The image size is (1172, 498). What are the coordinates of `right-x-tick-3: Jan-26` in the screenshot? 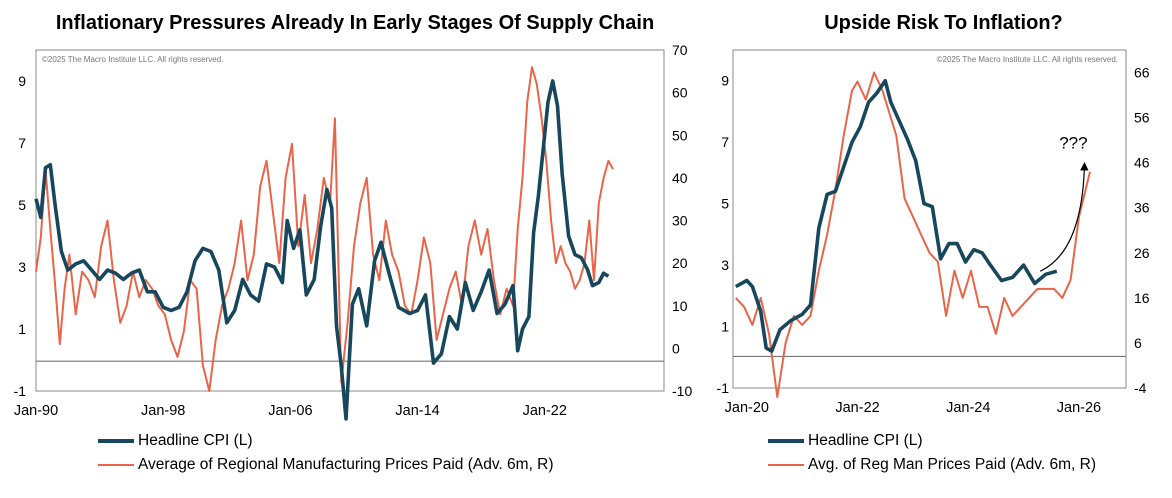 It's located at (1079, 408).